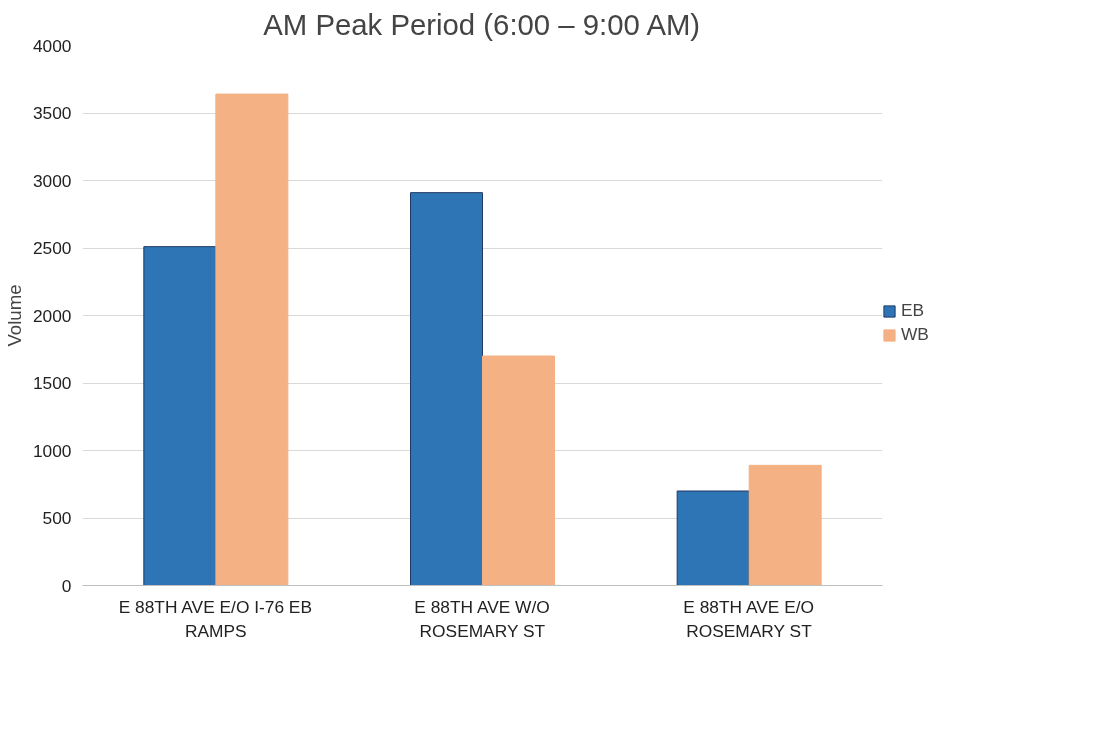  Describe the element at coordinates (482, 24) in the screenshot. I see `chart-title: AM Peak Period (6:00 – 9:00 AM)` at that location.